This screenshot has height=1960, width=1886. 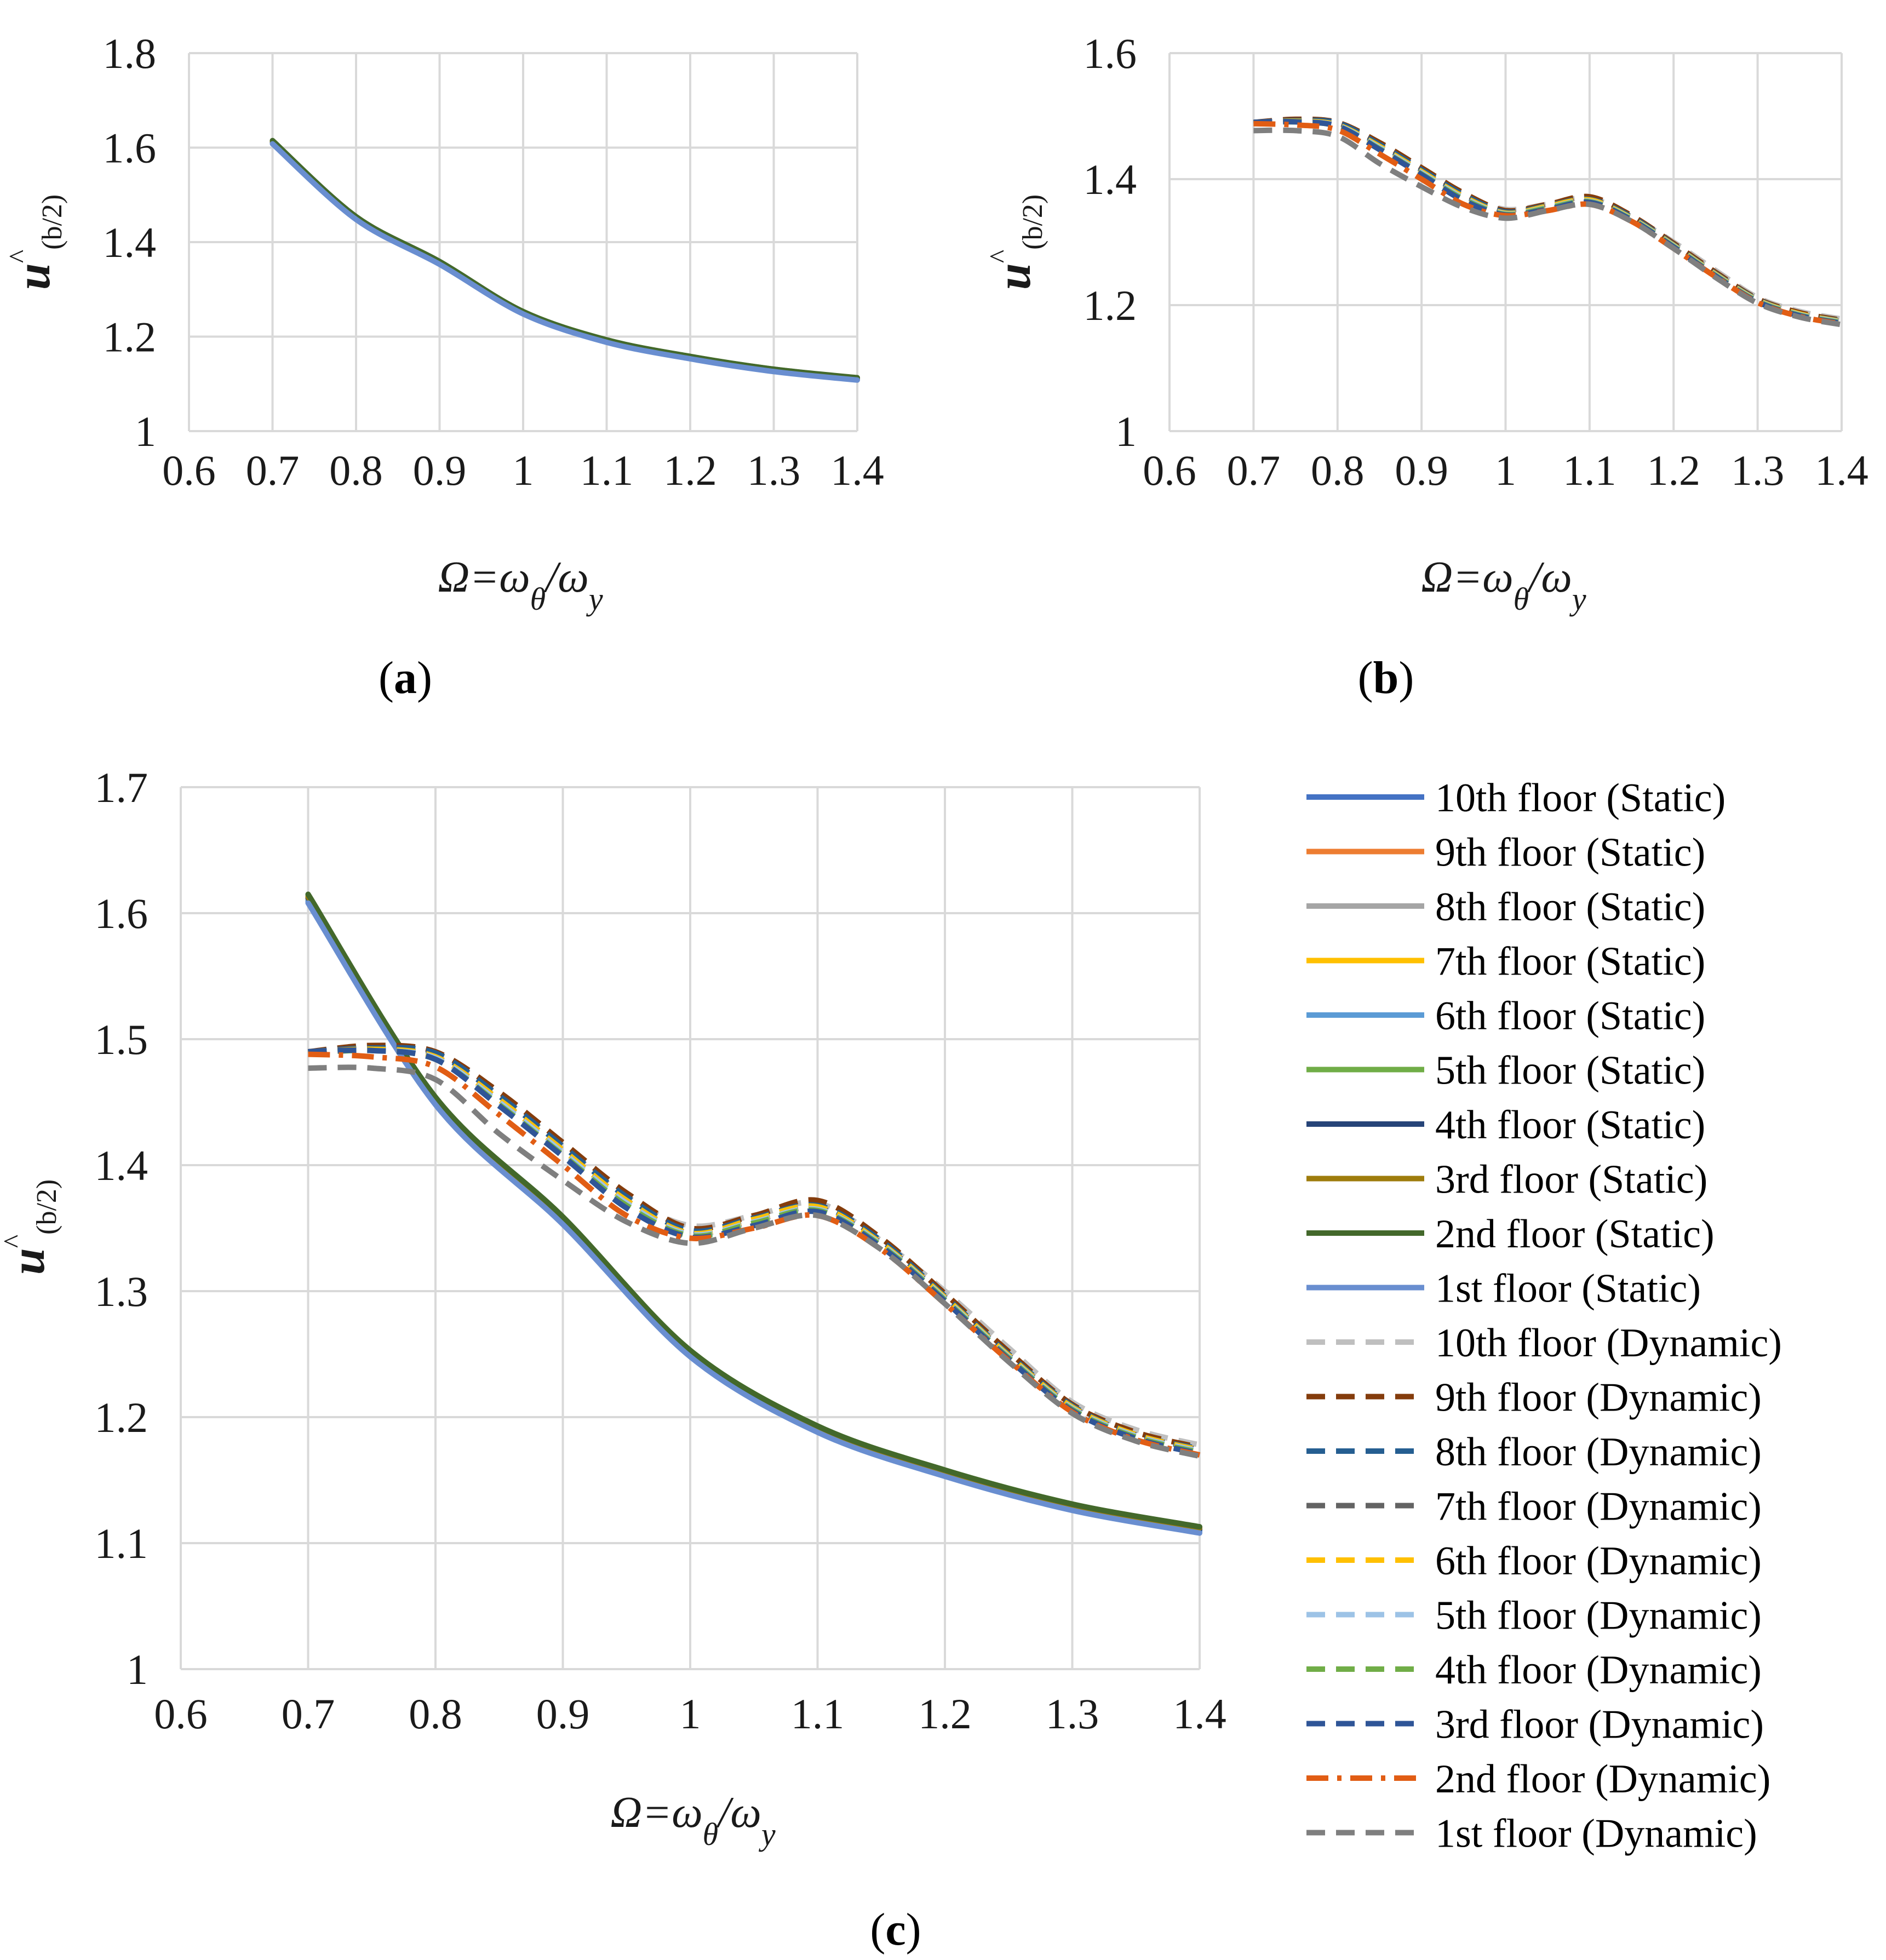 What do you see at coordinates (1505, 1125) in the screenshot?
I see `legend-item: 4th floor (Static)` at bounding box center [1505, 1125].